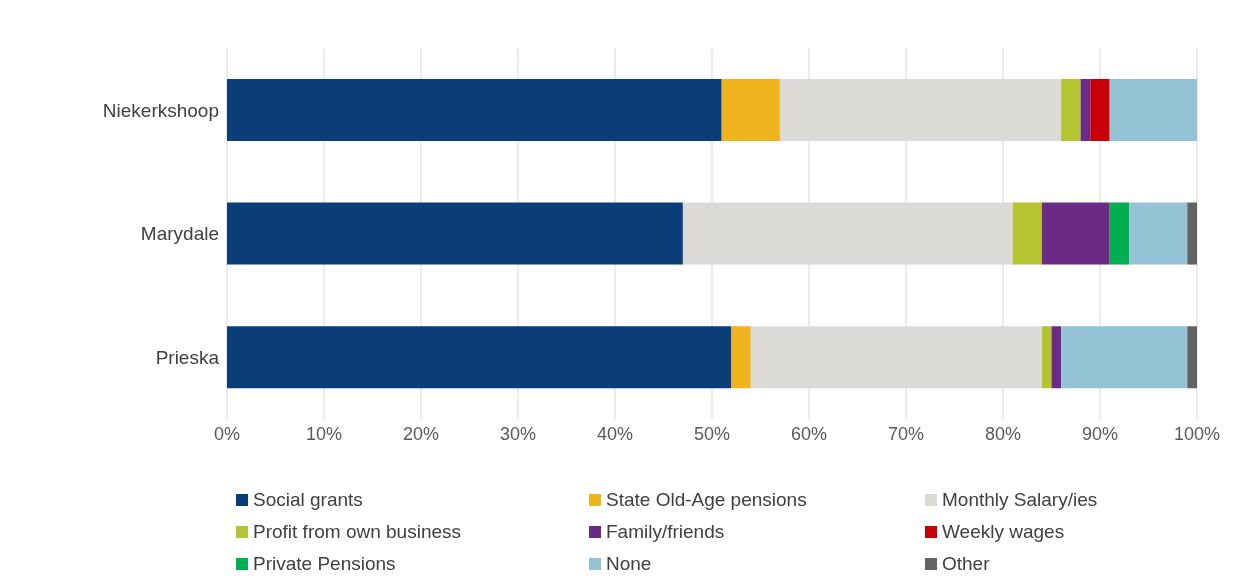 This screenshot has width=1233, height=583. I want to click on legend-label: Weekly wages, so click(1003, 532).